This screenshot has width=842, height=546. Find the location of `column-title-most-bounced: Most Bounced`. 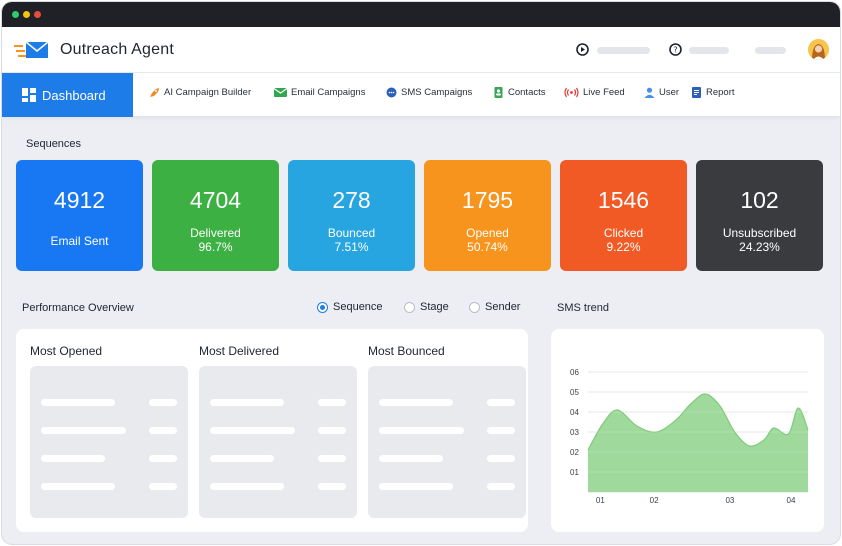

column-title-most-bounced: Most Bounced is located at coordinates (406, 351).